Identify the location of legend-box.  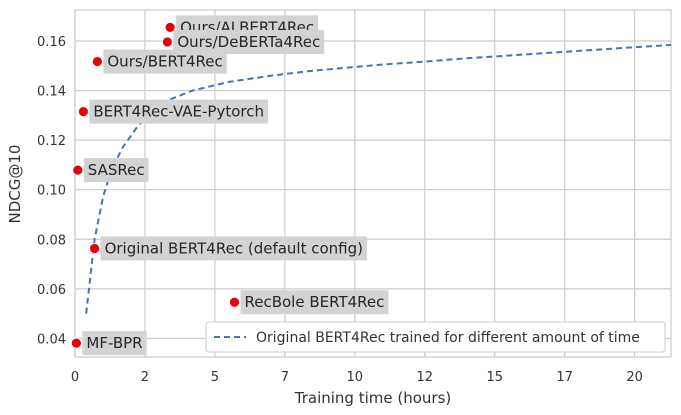
(435, 337).